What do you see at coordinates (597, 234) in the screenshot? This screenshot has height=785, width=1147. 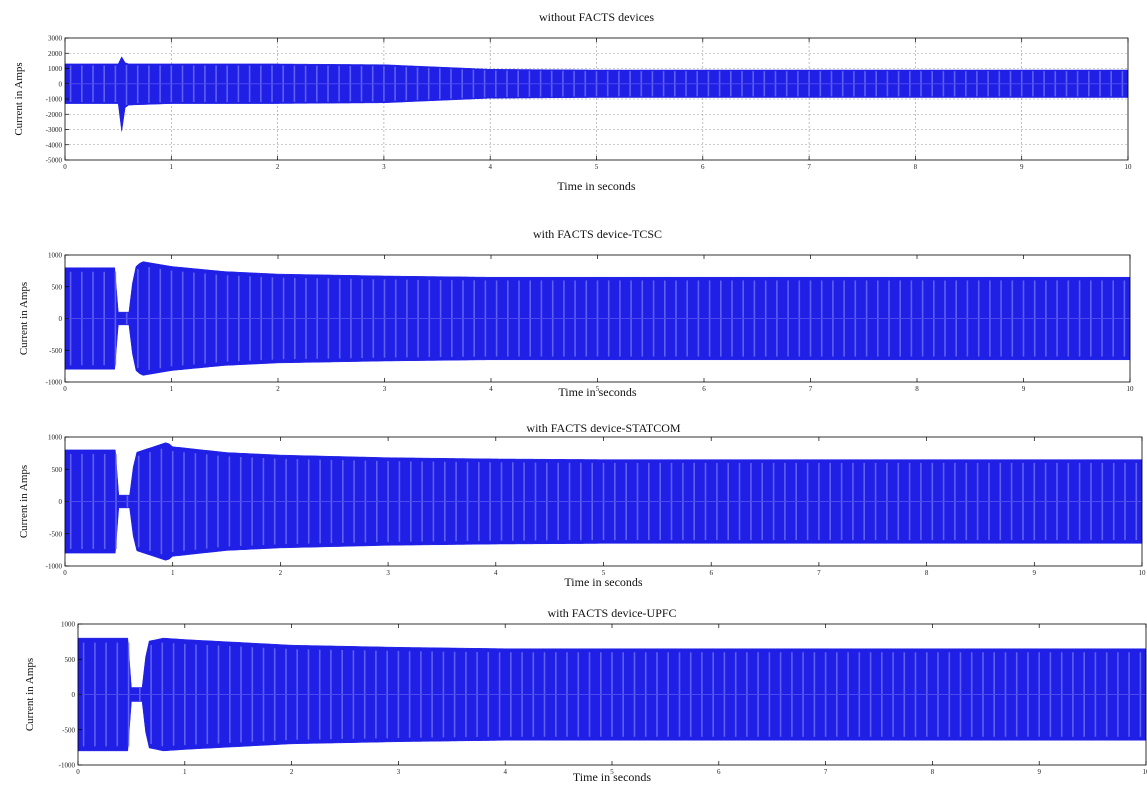 I see `chart-title: with FACTS device-TCSC` at bounding box center [597, 234].